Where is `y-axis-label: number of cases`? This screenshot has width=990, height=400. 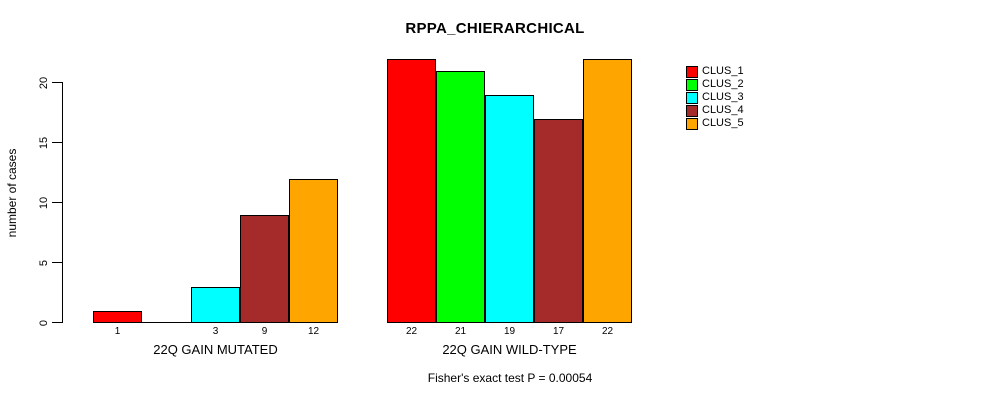
y-axis-label: number of cases is located at coordinates (12, 193).